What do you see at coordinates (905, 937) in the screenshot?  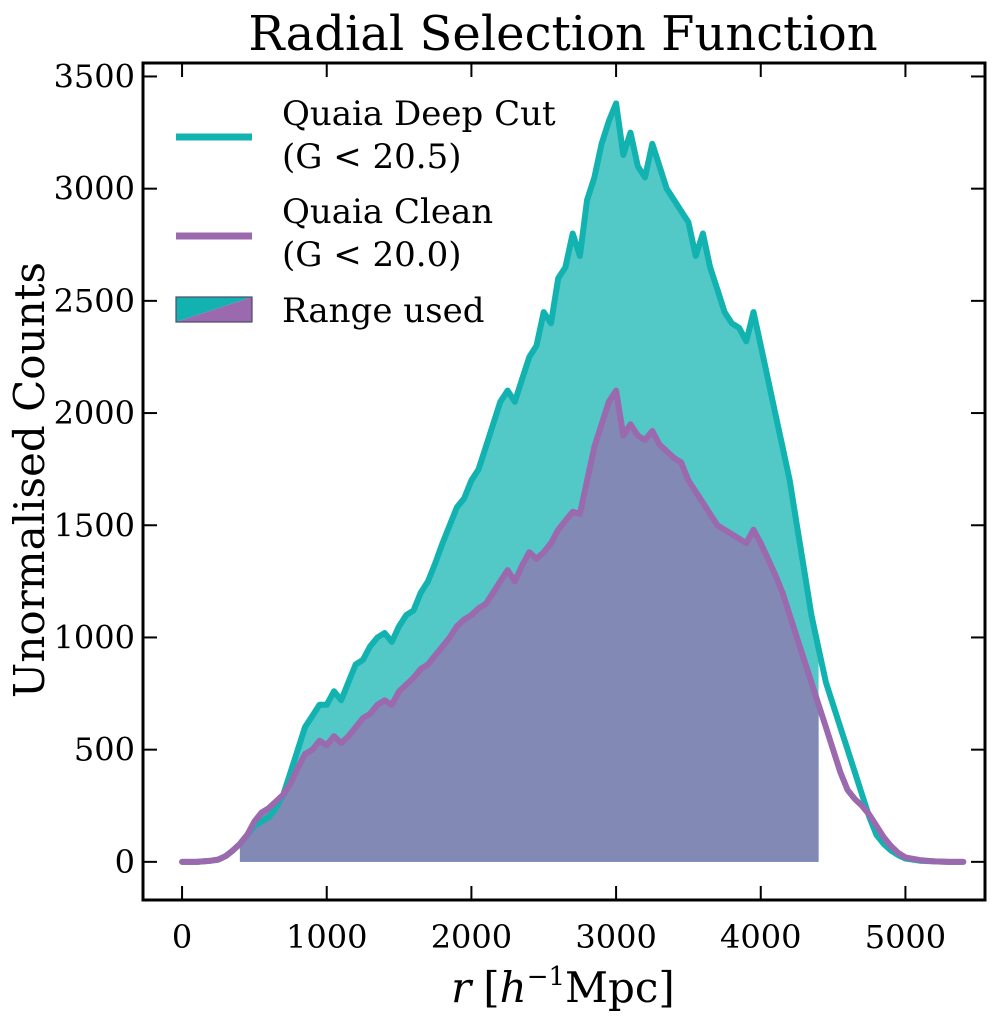 I see `x-tick-label: 5000` at bounding box center [905, 937].